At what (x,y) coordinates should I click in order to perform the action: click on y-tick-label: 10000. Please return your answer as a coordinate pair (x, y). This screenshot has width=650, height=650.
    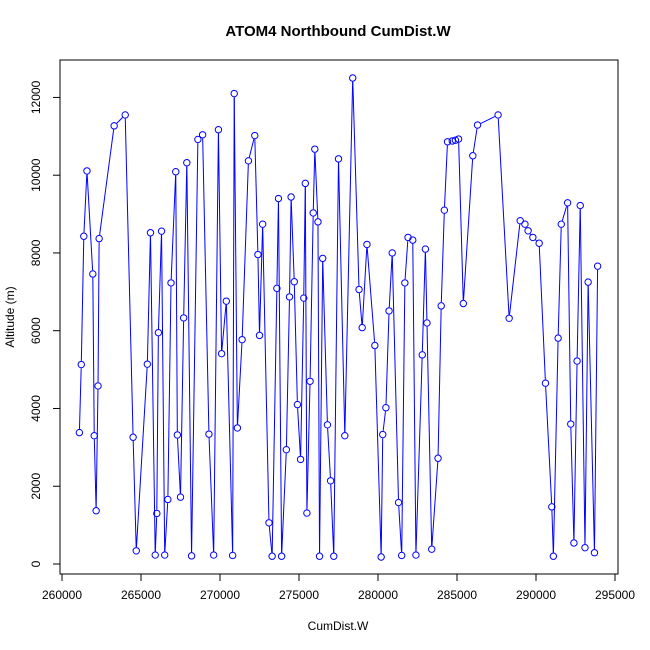
    Looking at the image, I should click on (36, 175).